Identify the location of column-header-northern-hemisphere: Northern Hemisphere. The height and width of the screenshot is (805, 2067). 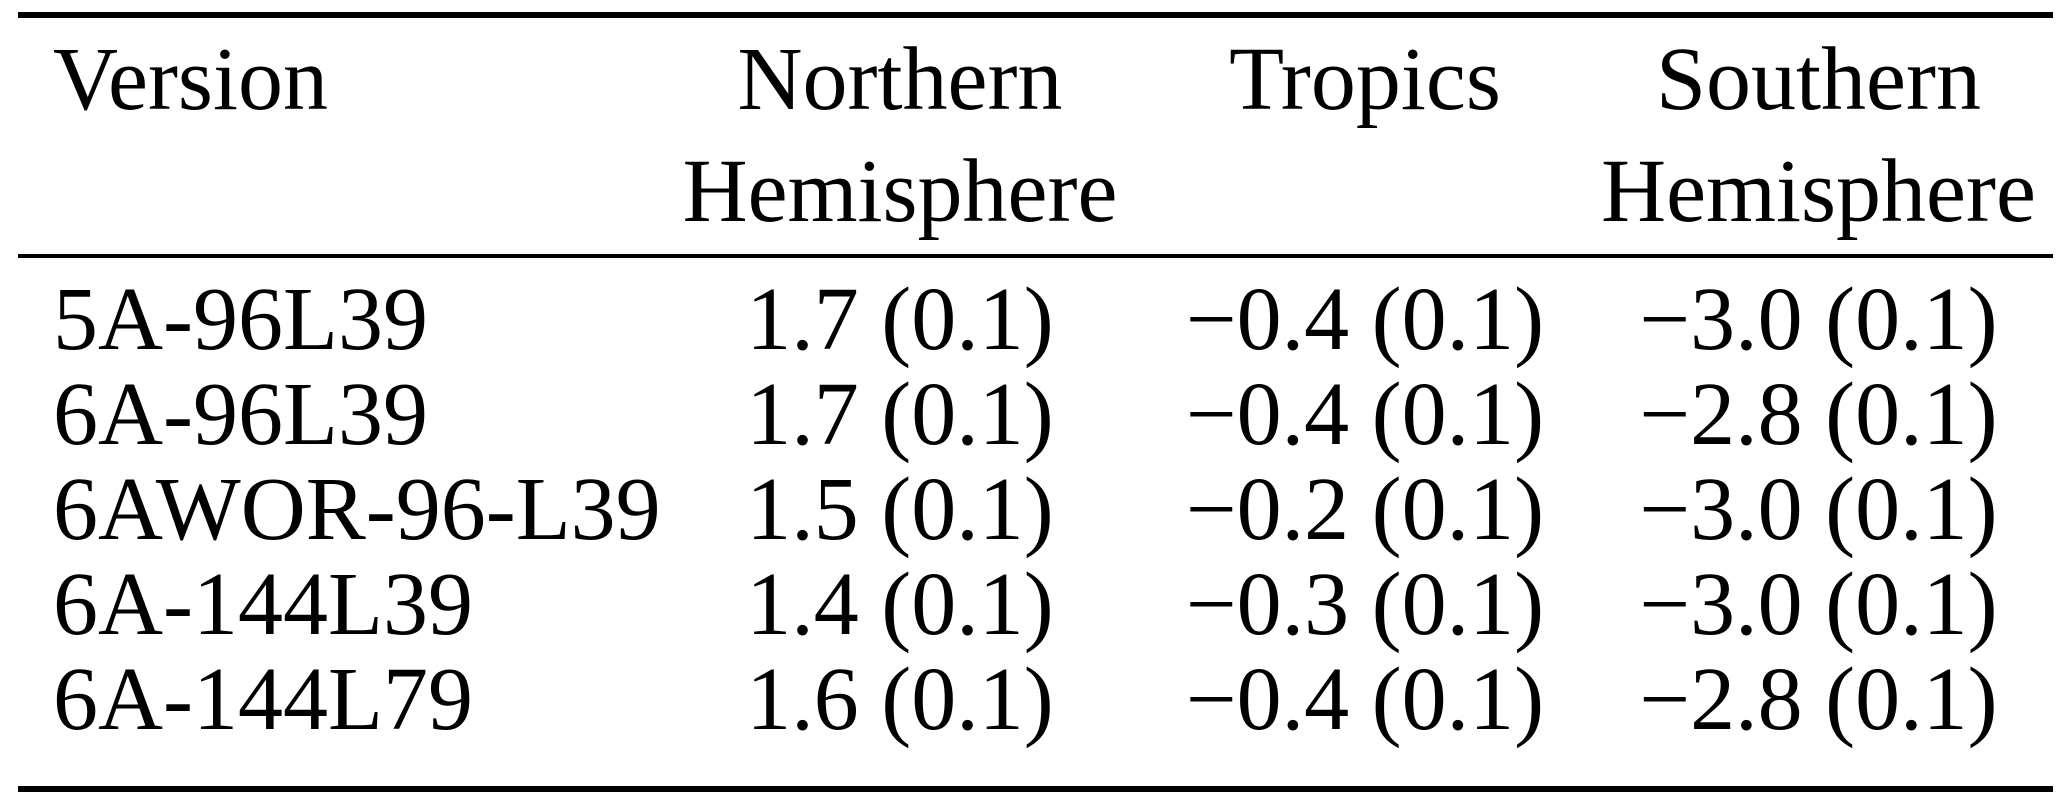
(900, 136).